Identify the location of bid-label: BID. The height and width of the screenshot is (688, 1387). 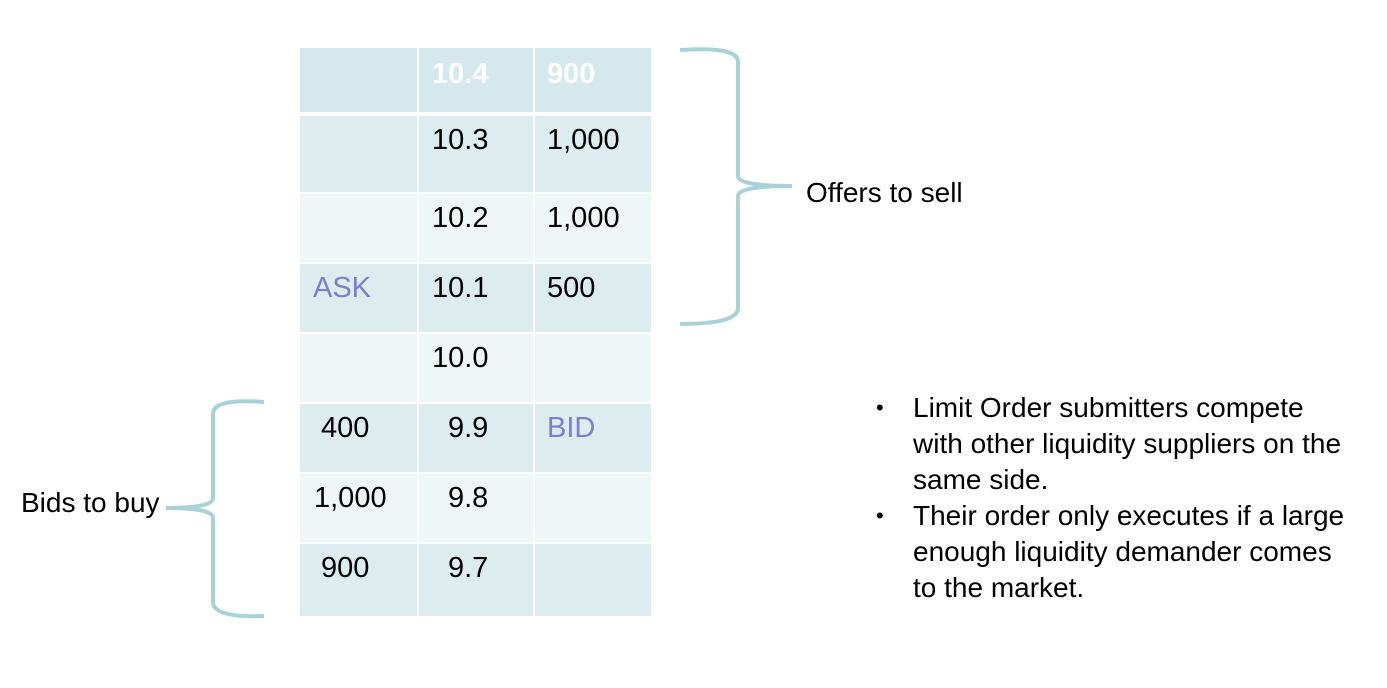
(571, 428).